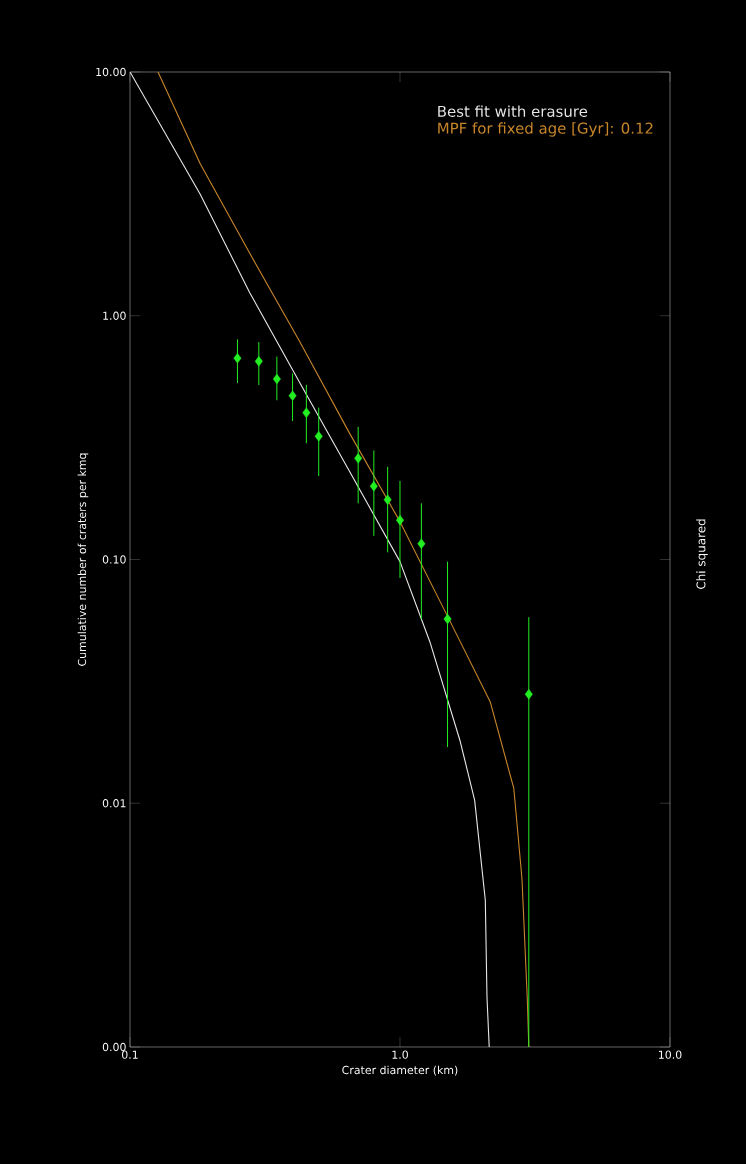 The height and width of the screenshot is (1164, 746). What do you see at coordinates (114, 1047) in the screenshot?
I see `y-tick-label: 0.00` at bounding box center [114, 1047].